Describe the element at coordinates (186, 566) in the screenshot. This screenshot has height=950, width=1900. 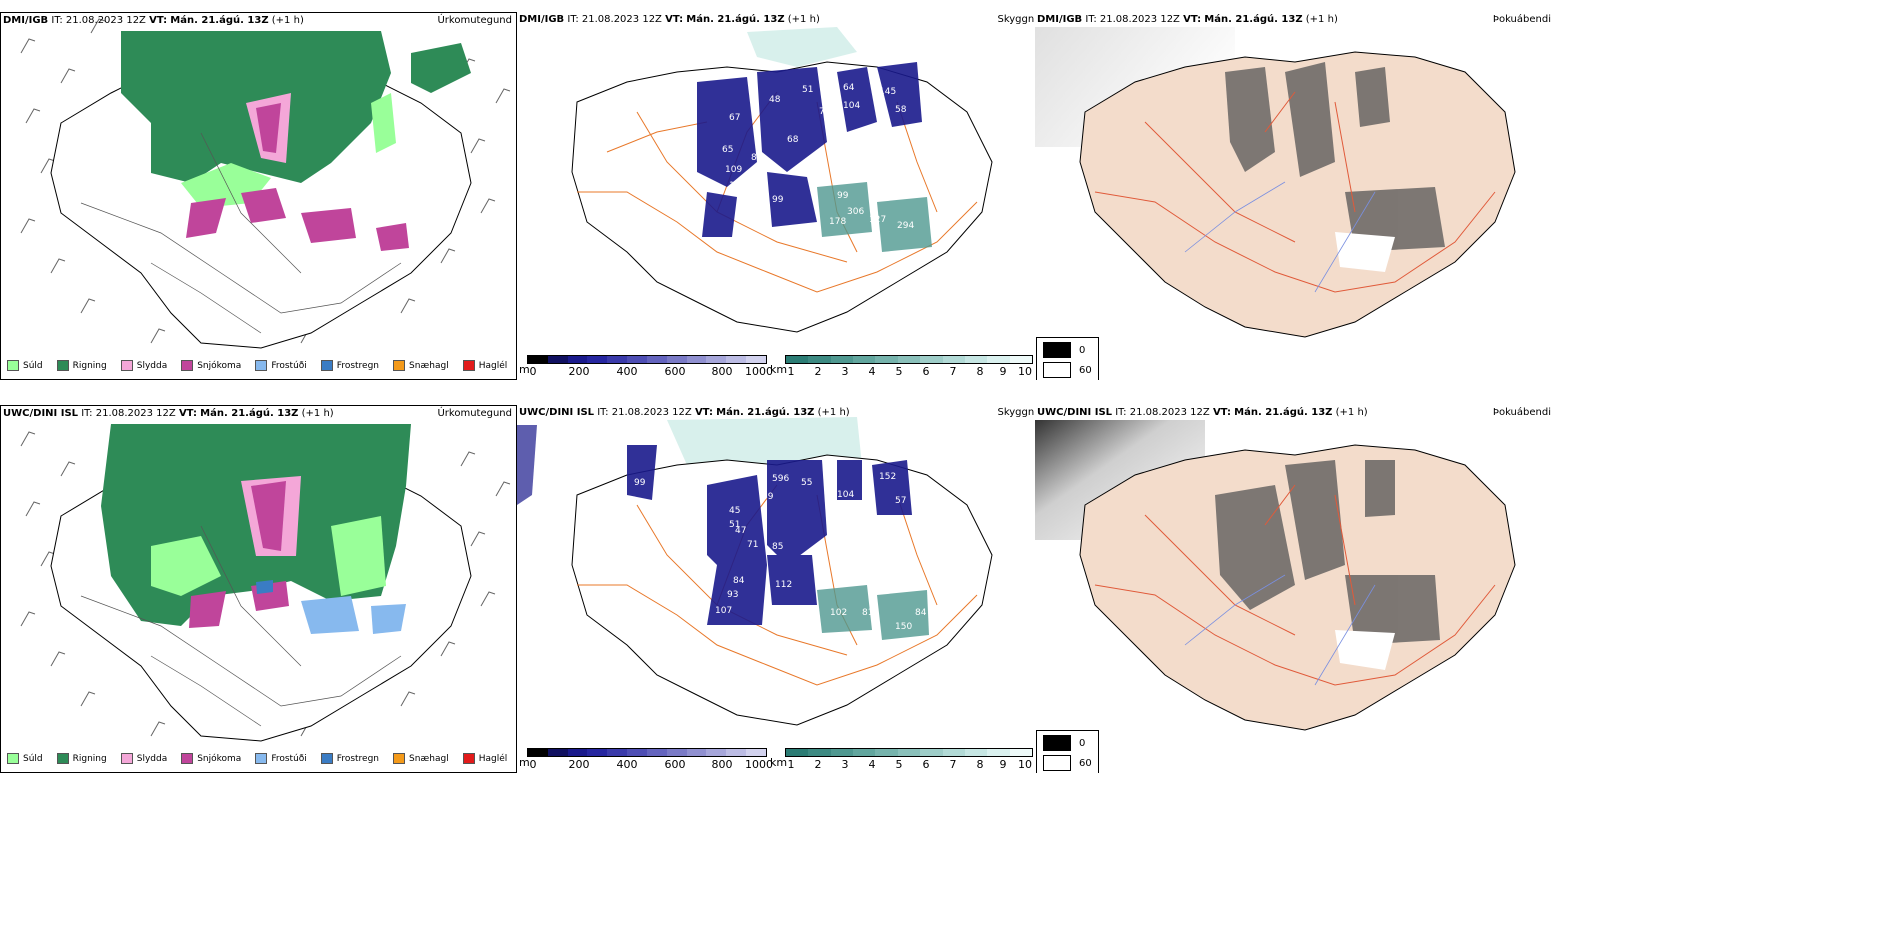
I see `drizzle-area` at that location.